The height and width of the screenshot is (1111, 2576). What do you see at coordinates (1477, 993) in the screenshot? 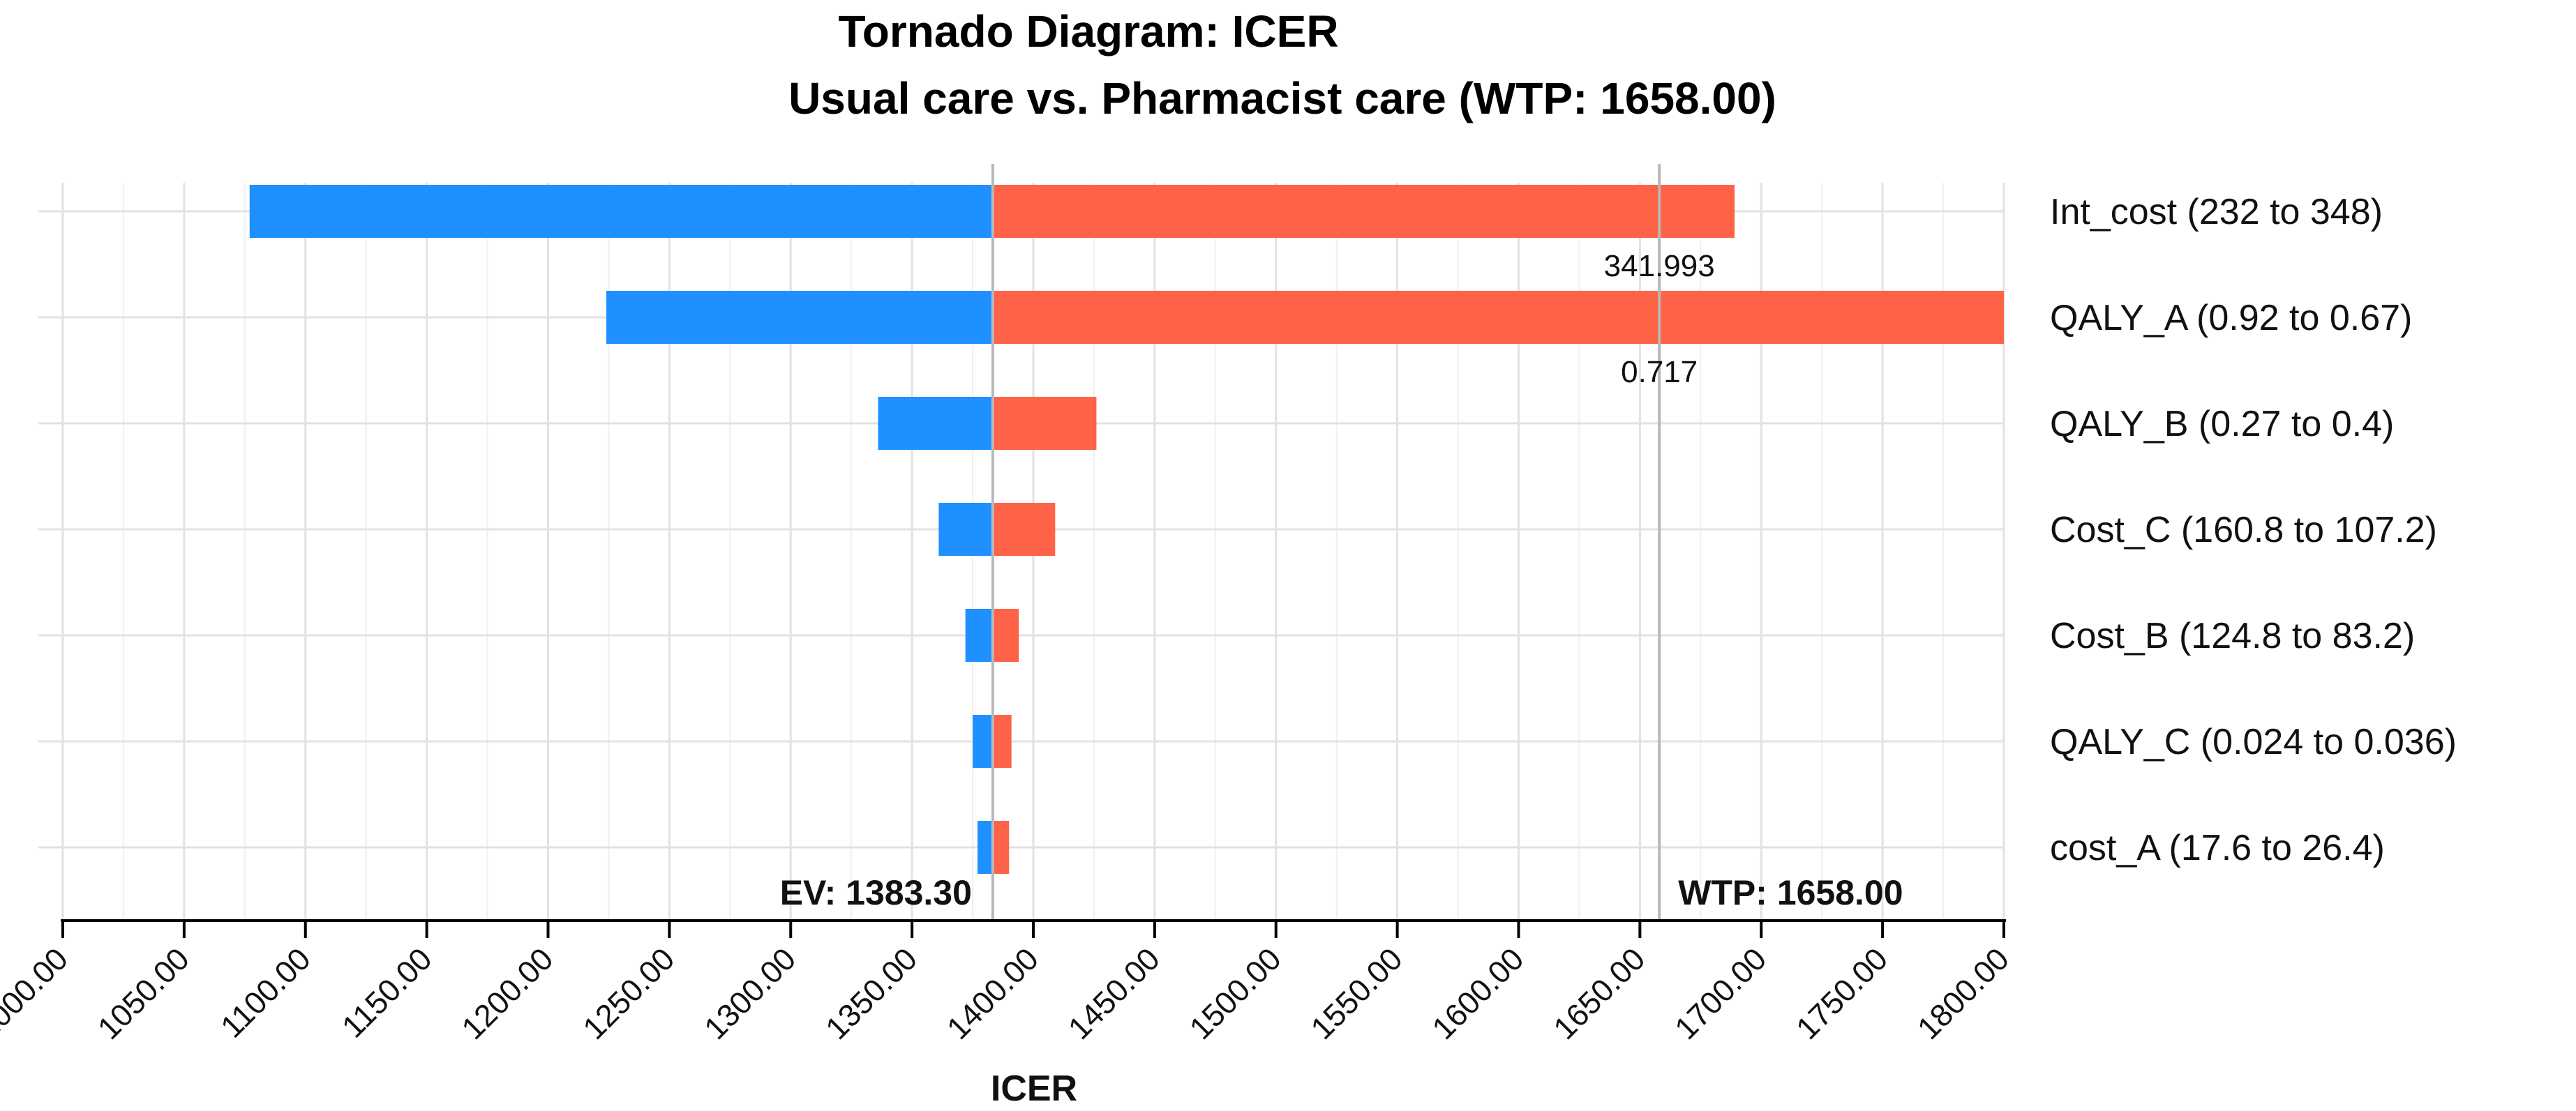
I see `x-tick-label: 1600.00` at bounding box center [1477, 993].